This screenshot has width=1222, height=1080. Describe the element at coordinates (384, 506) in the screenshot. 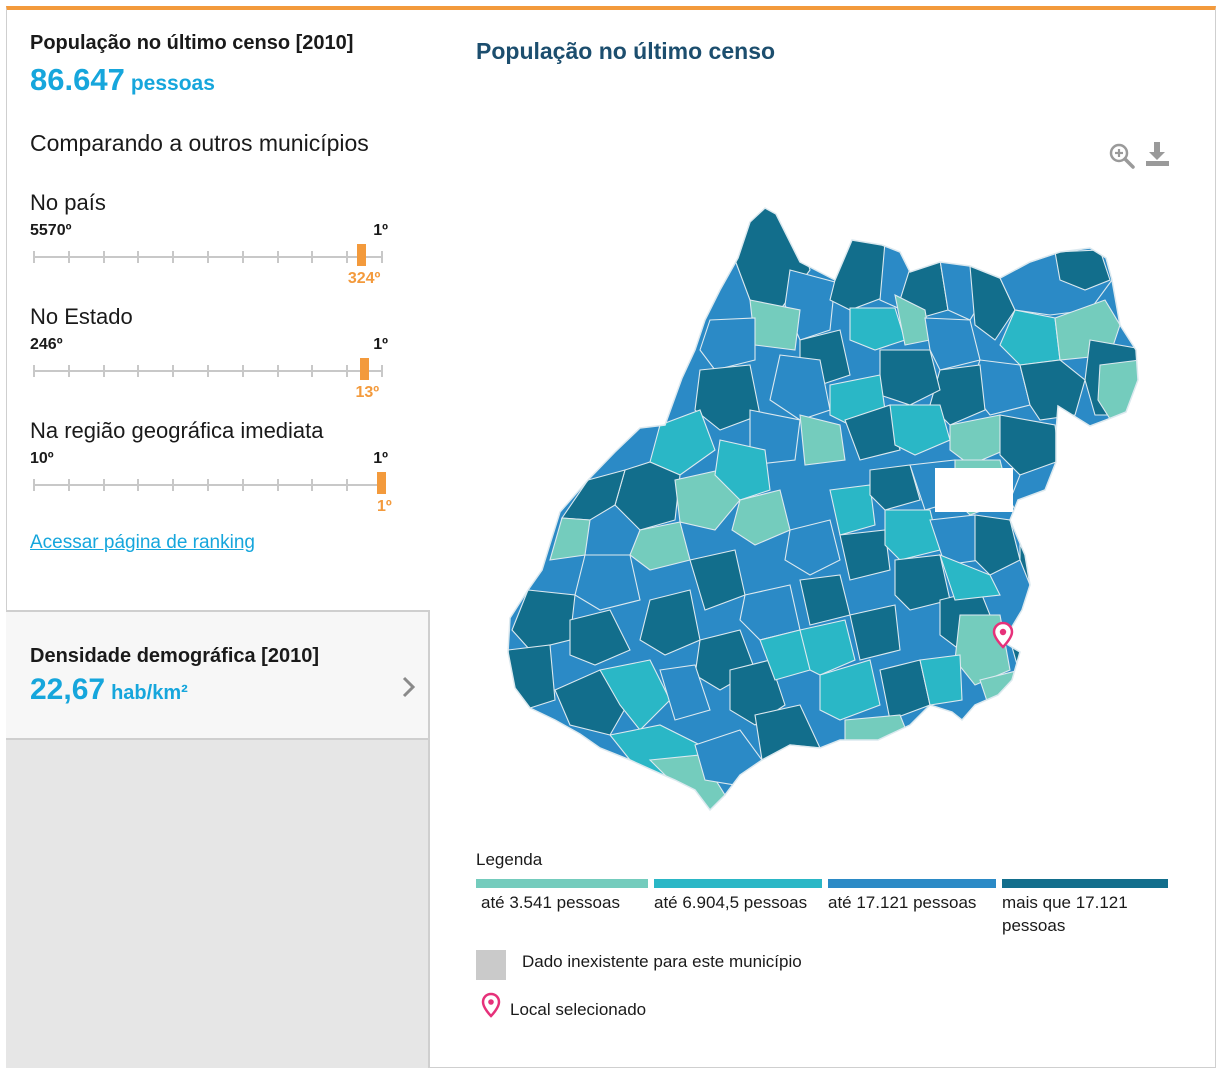

I see `ranking-position: 1º` at that location.